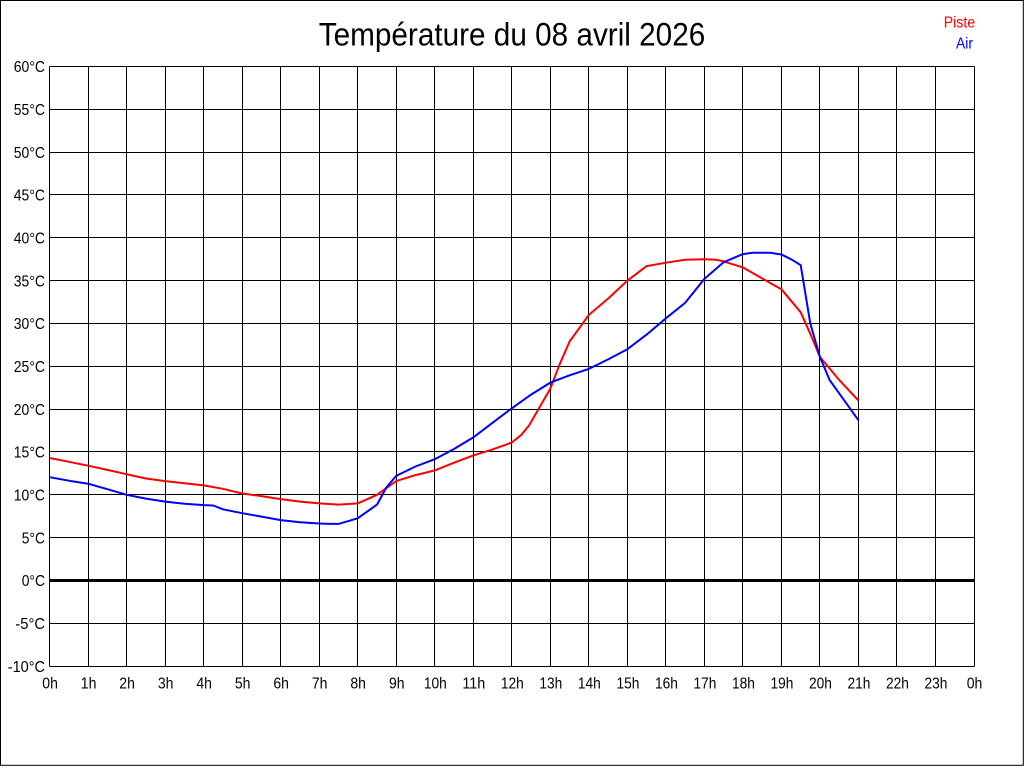  Describe the element at coordinates (512, 683) in the screenshot. I see `svg-text: 12h` at that location.